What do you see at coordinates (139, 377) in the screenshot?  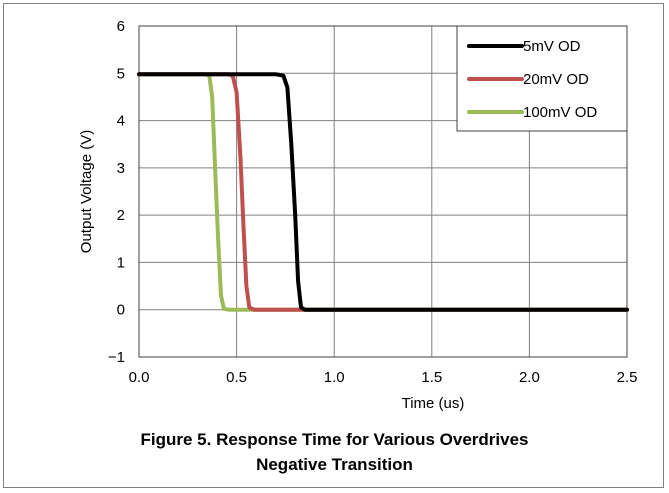 I see `x-tick-label: 0.0` at bounding box center [139, 377].